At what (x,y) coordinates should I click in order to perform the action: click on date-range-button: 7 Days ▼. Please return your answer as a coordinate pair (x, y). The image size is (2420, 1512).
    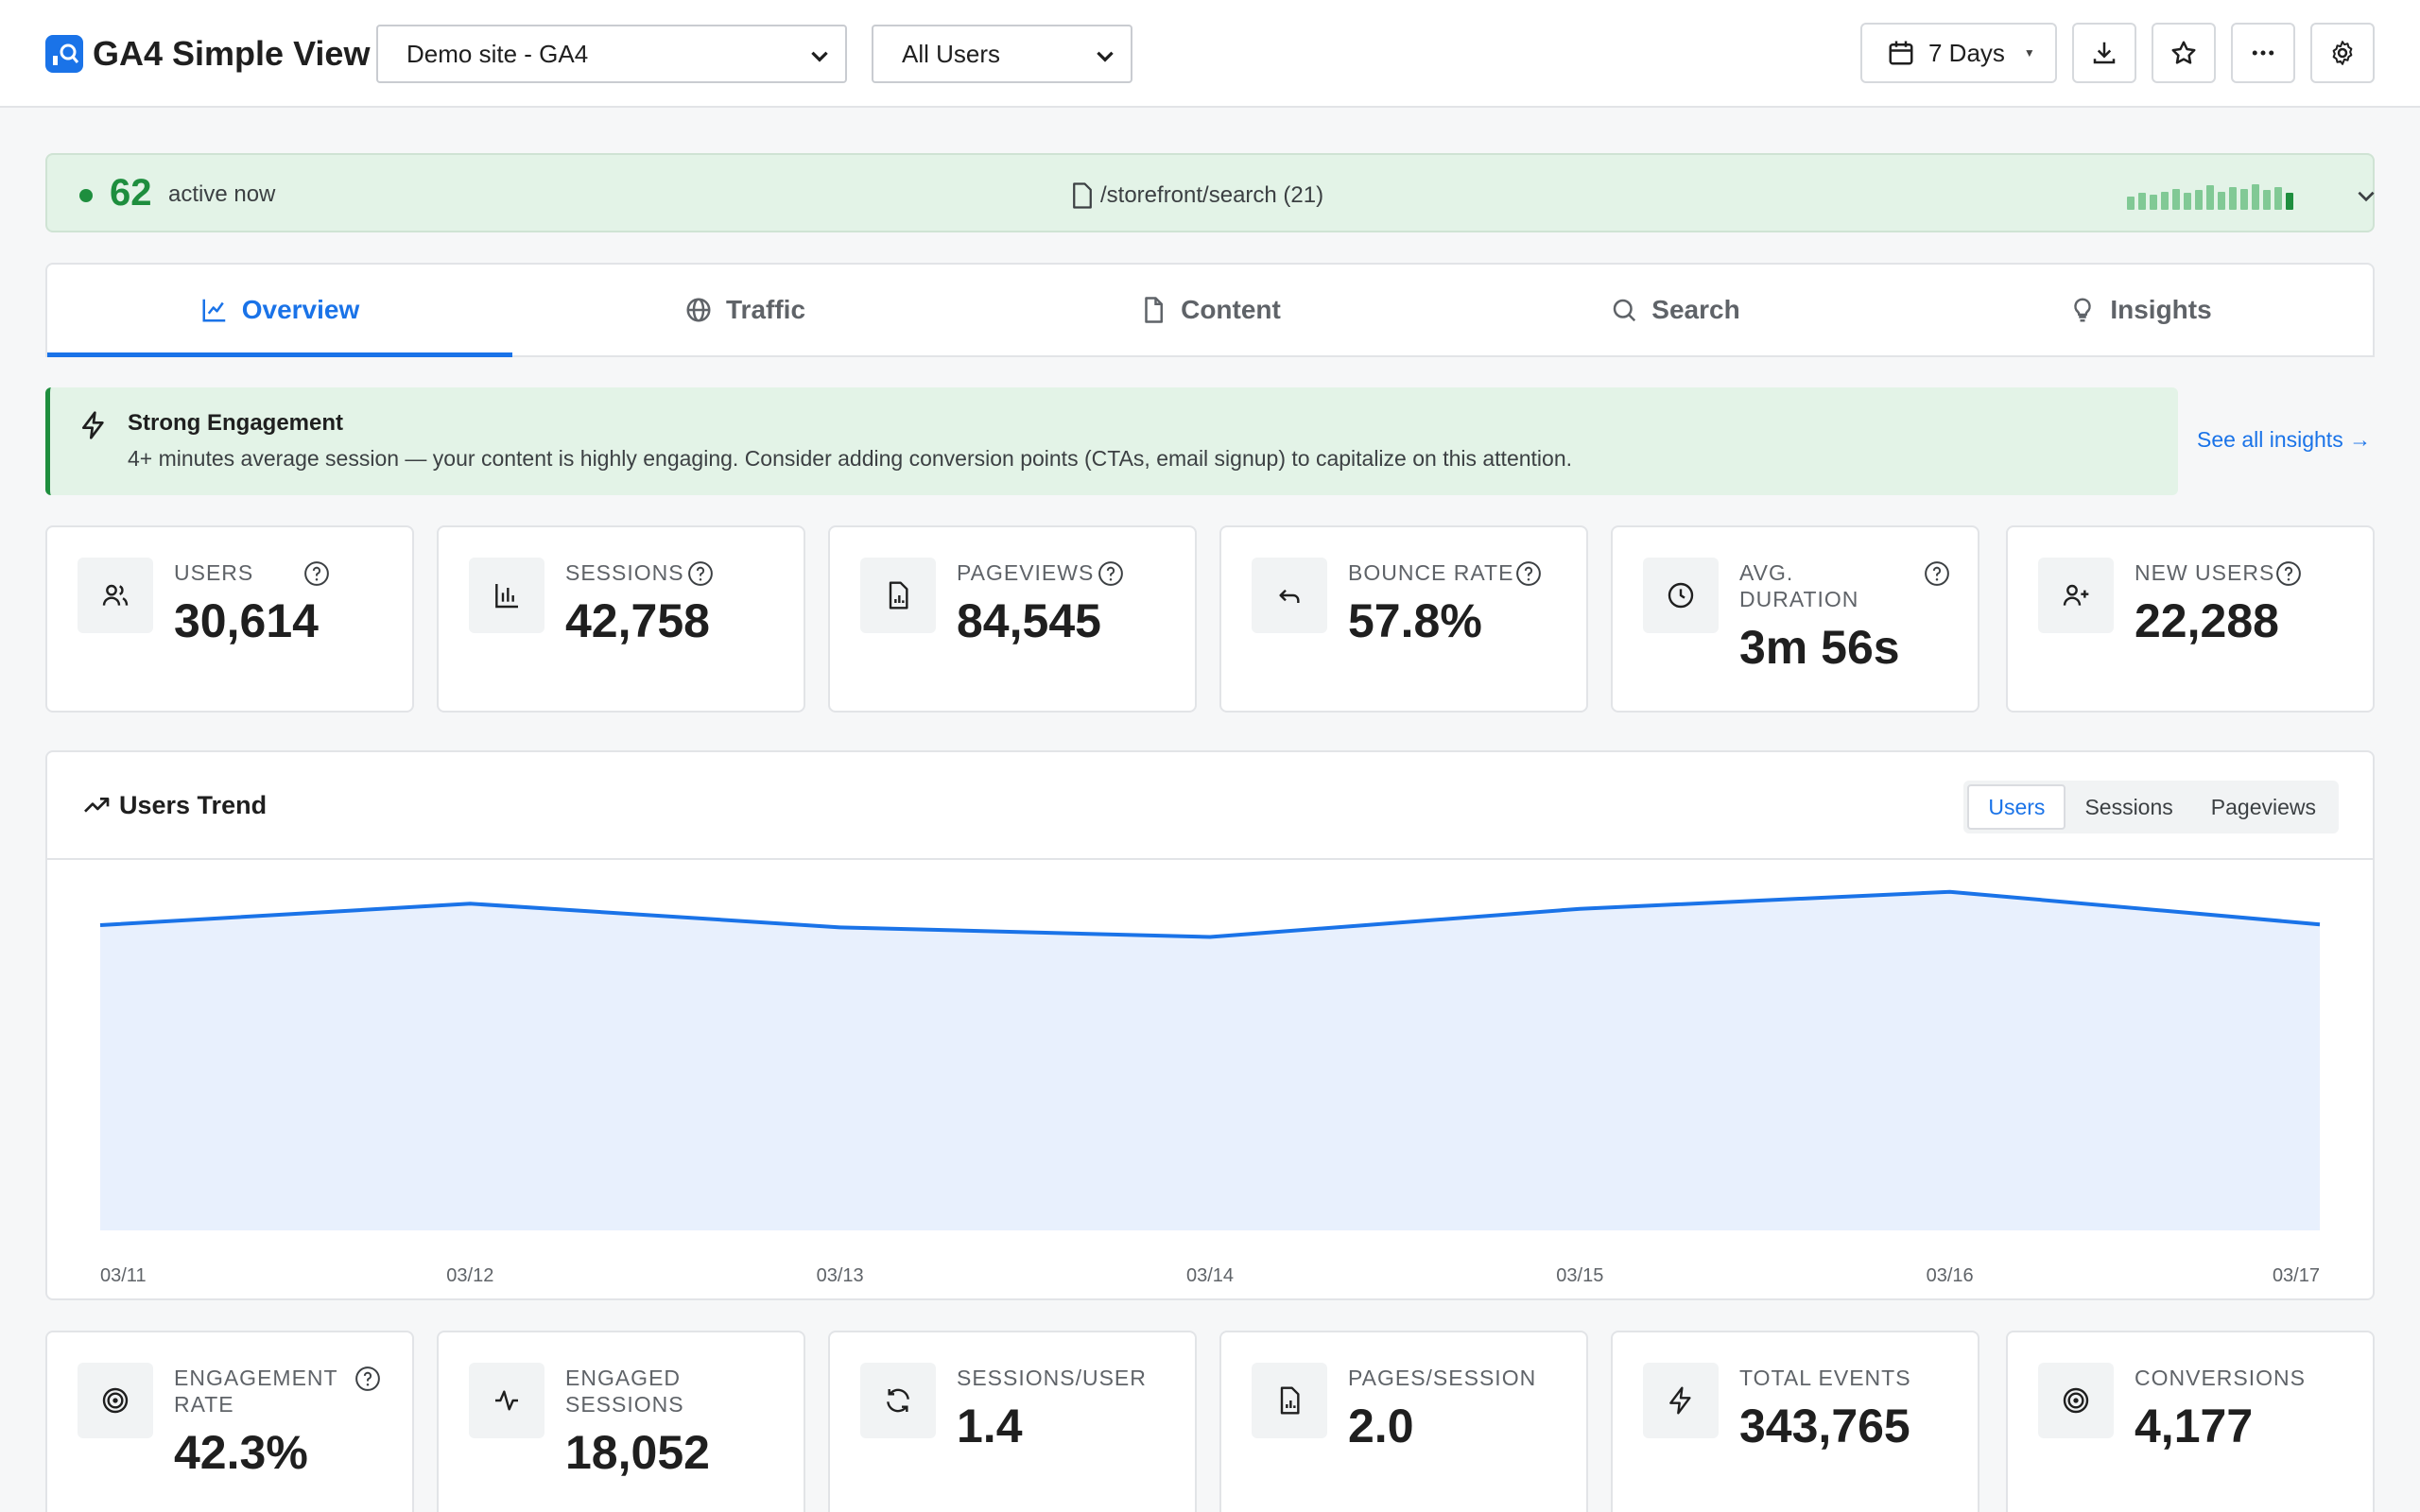
    Looking at the image, I should click on (1958, 53).